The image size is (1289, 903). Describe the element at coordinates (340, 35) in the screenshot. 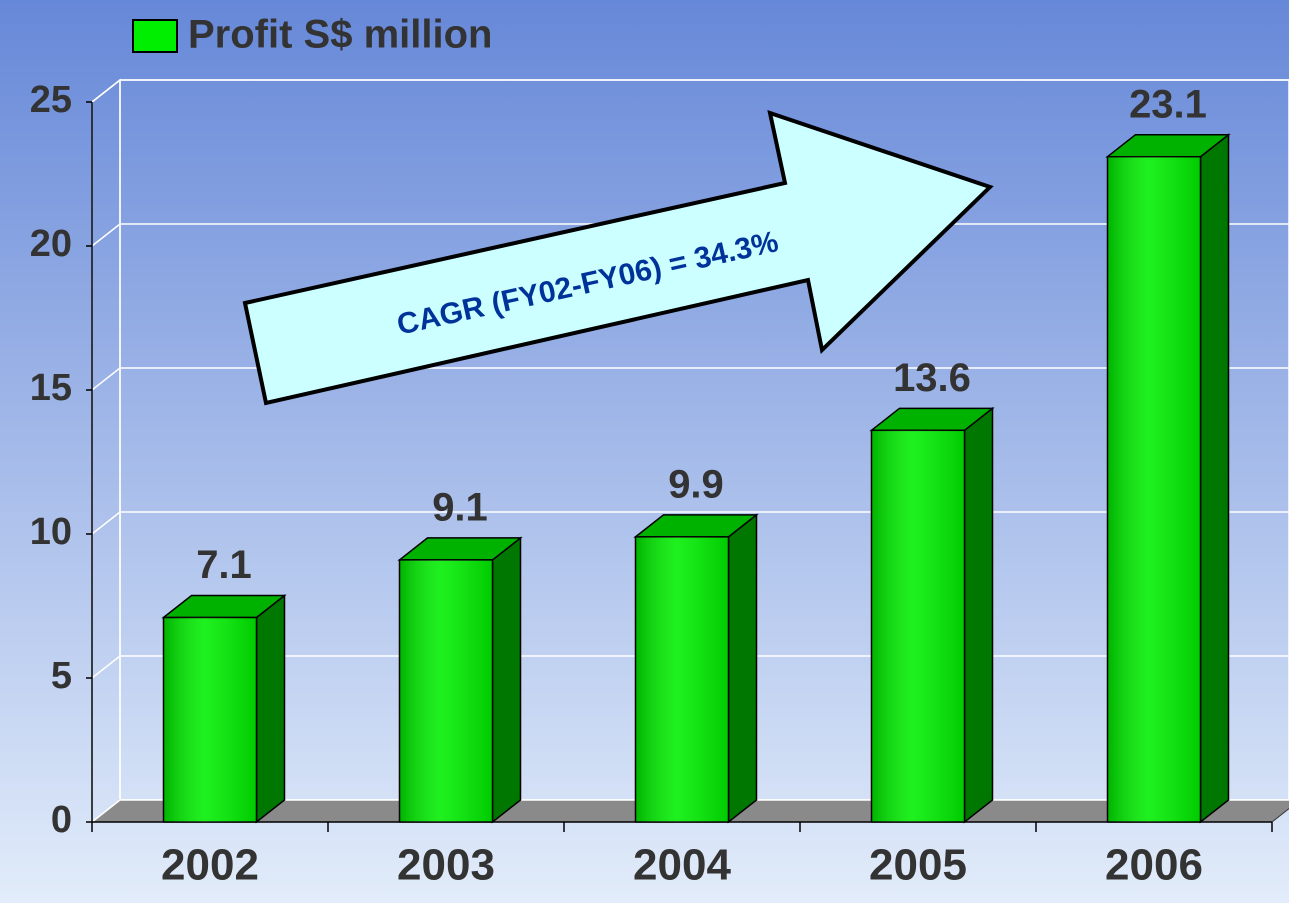

I see `legend-label: Profit S$ million` at that location.